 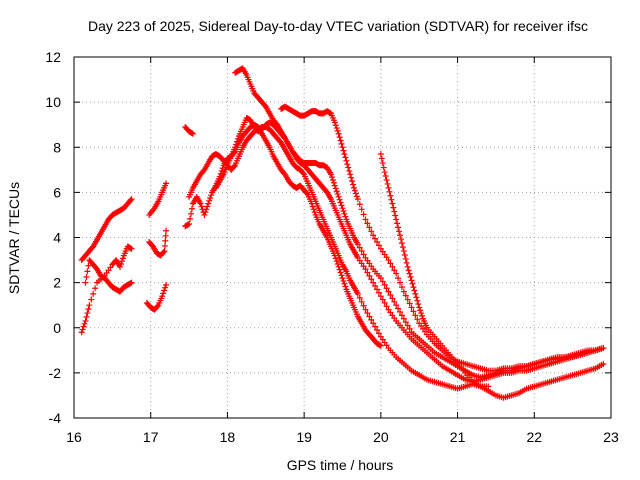 What do you see at coordinates (57, 328) in the screenshot?
I see `y-tick-label: 0` at bounding box center [57, 328].